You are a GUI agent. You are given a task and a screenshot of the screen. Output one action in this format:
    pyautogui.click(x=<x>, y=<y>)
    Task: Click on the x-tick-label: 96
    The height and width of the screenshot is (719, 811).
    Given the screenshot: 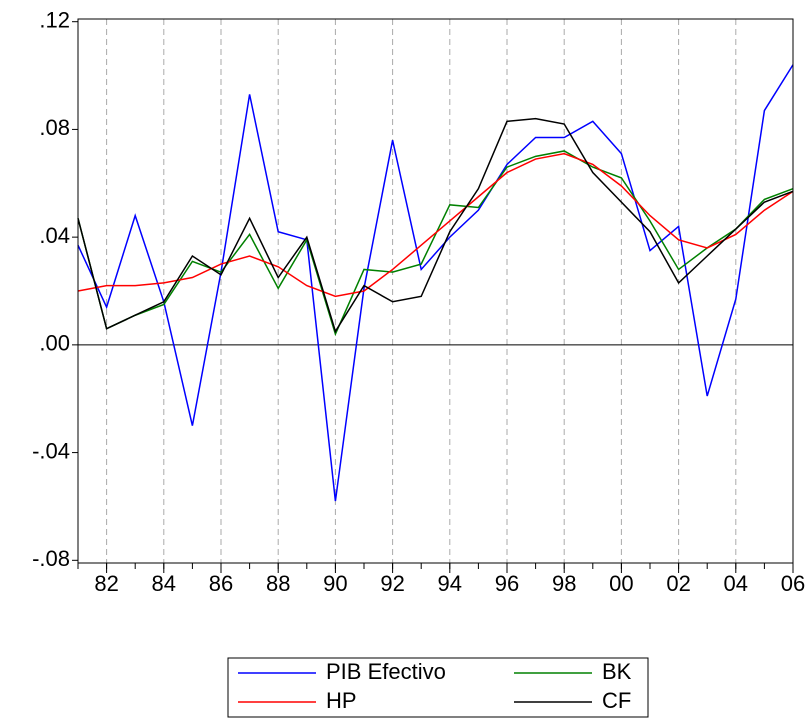 What is the action you would take?
    pyautogui.click(x=507, y=583)
    